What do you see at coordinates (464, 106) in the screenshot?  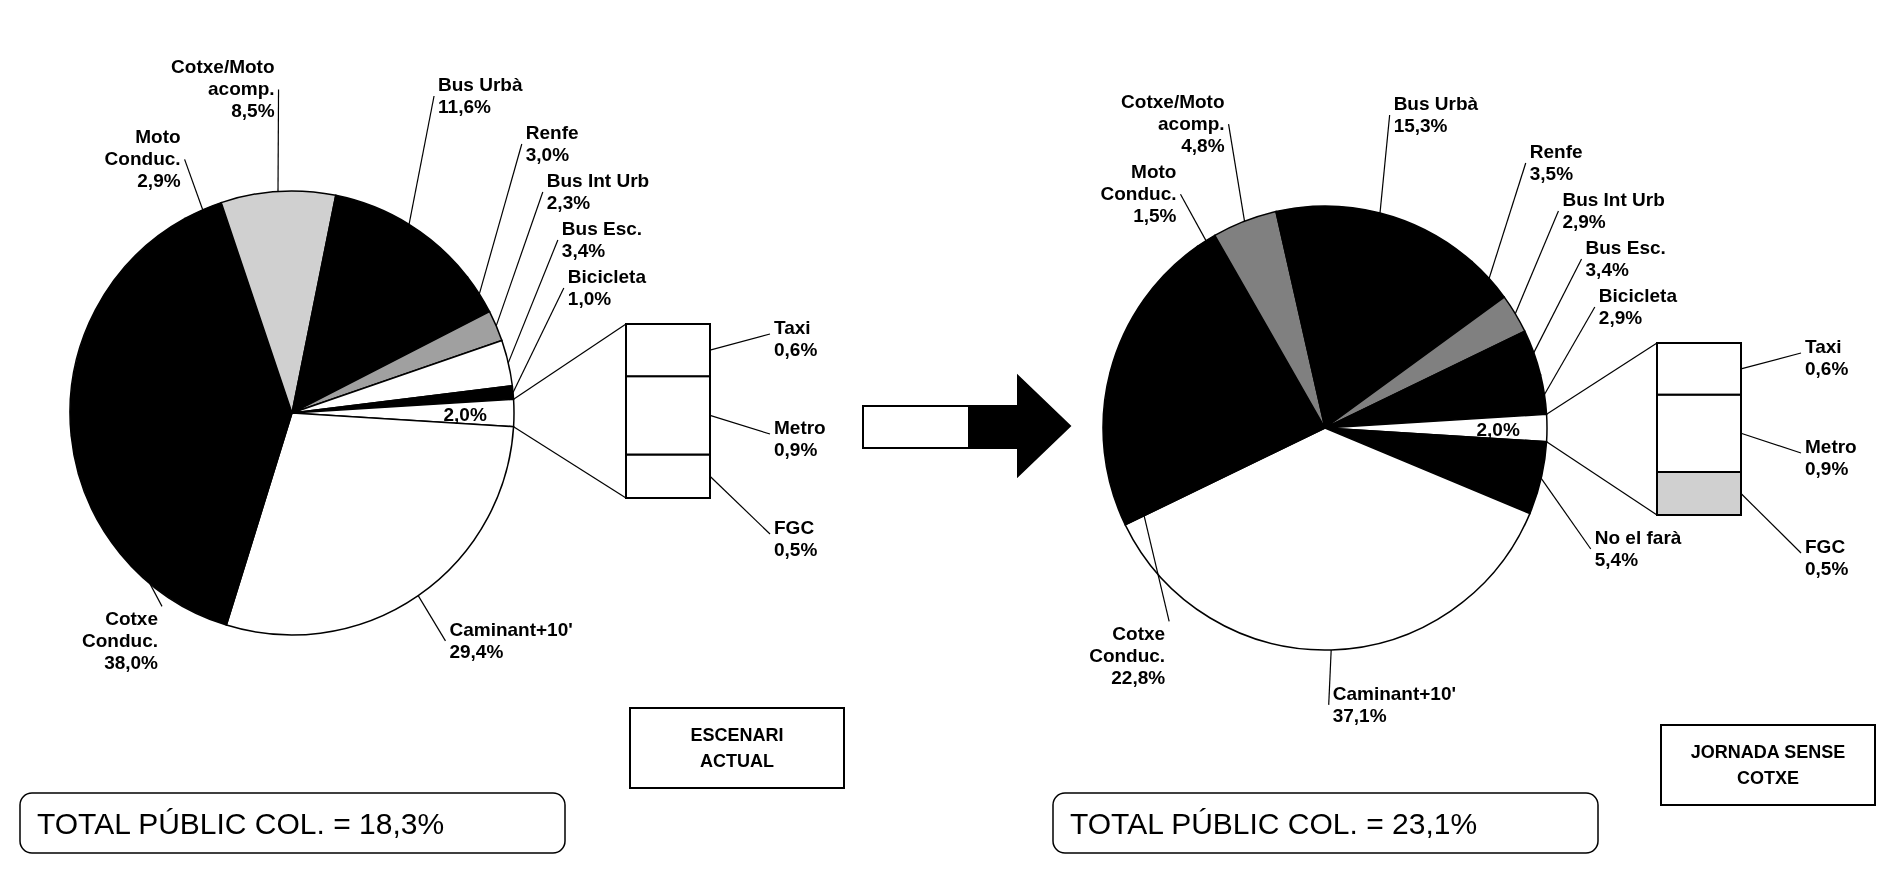 I see `data-label: 11,6%` at bounding box center [464, 106].